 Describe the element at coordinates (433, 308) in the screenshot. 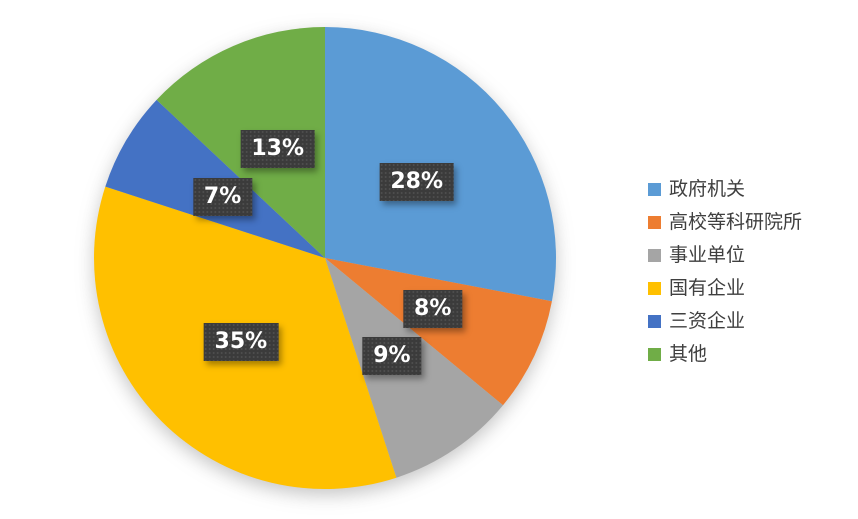

I see `data-label-1: 8%` at that location.